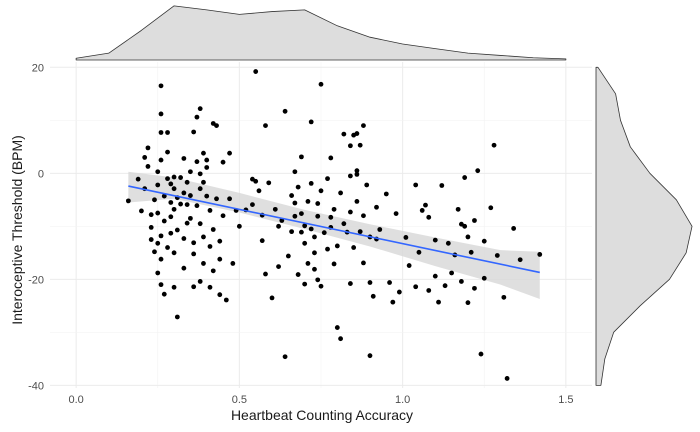 The width and height of the screenshot is (700, 432). I want to click on y-tick-label: 20, so click(38, 68).